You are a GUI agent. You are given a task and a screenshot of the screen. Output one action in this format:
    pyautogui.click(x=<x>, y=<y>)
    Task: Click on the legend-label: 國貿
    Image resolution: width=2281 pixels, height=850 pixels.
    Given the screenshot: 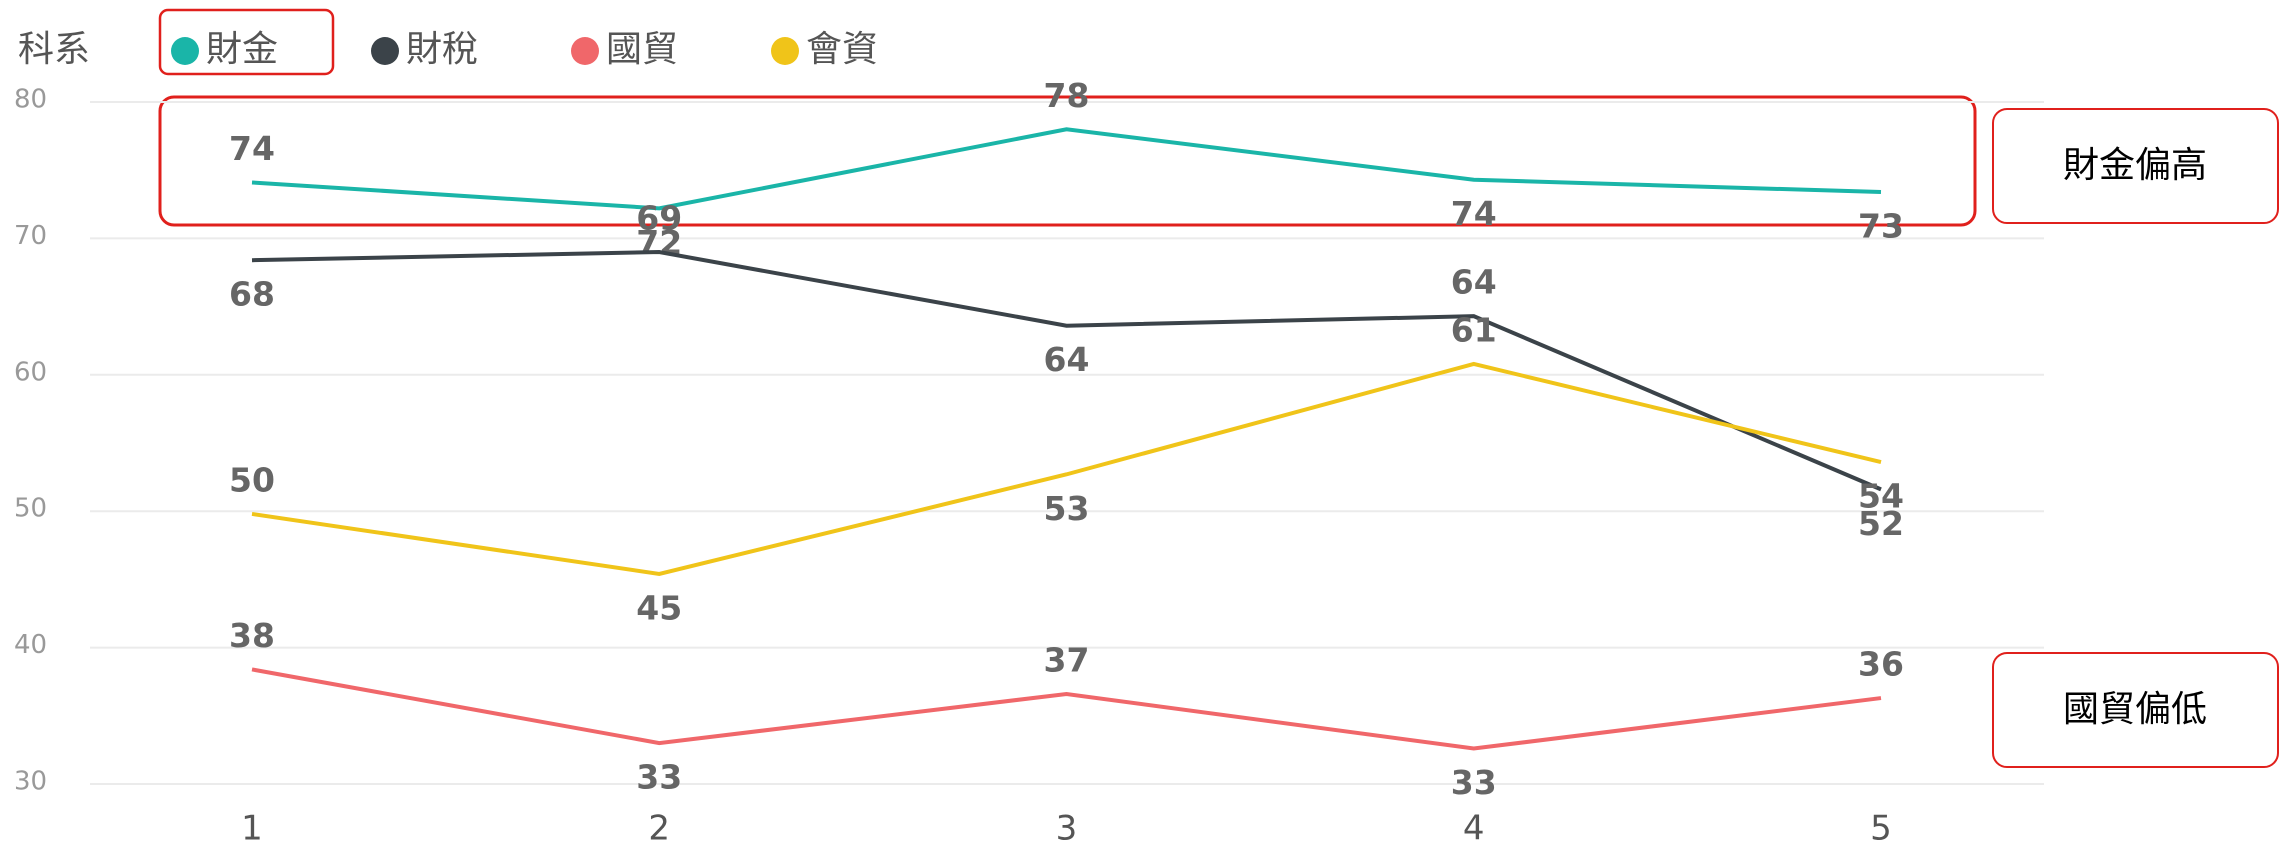 What is the action you would take?
    pyautogui.click(x=642, y=49)
    